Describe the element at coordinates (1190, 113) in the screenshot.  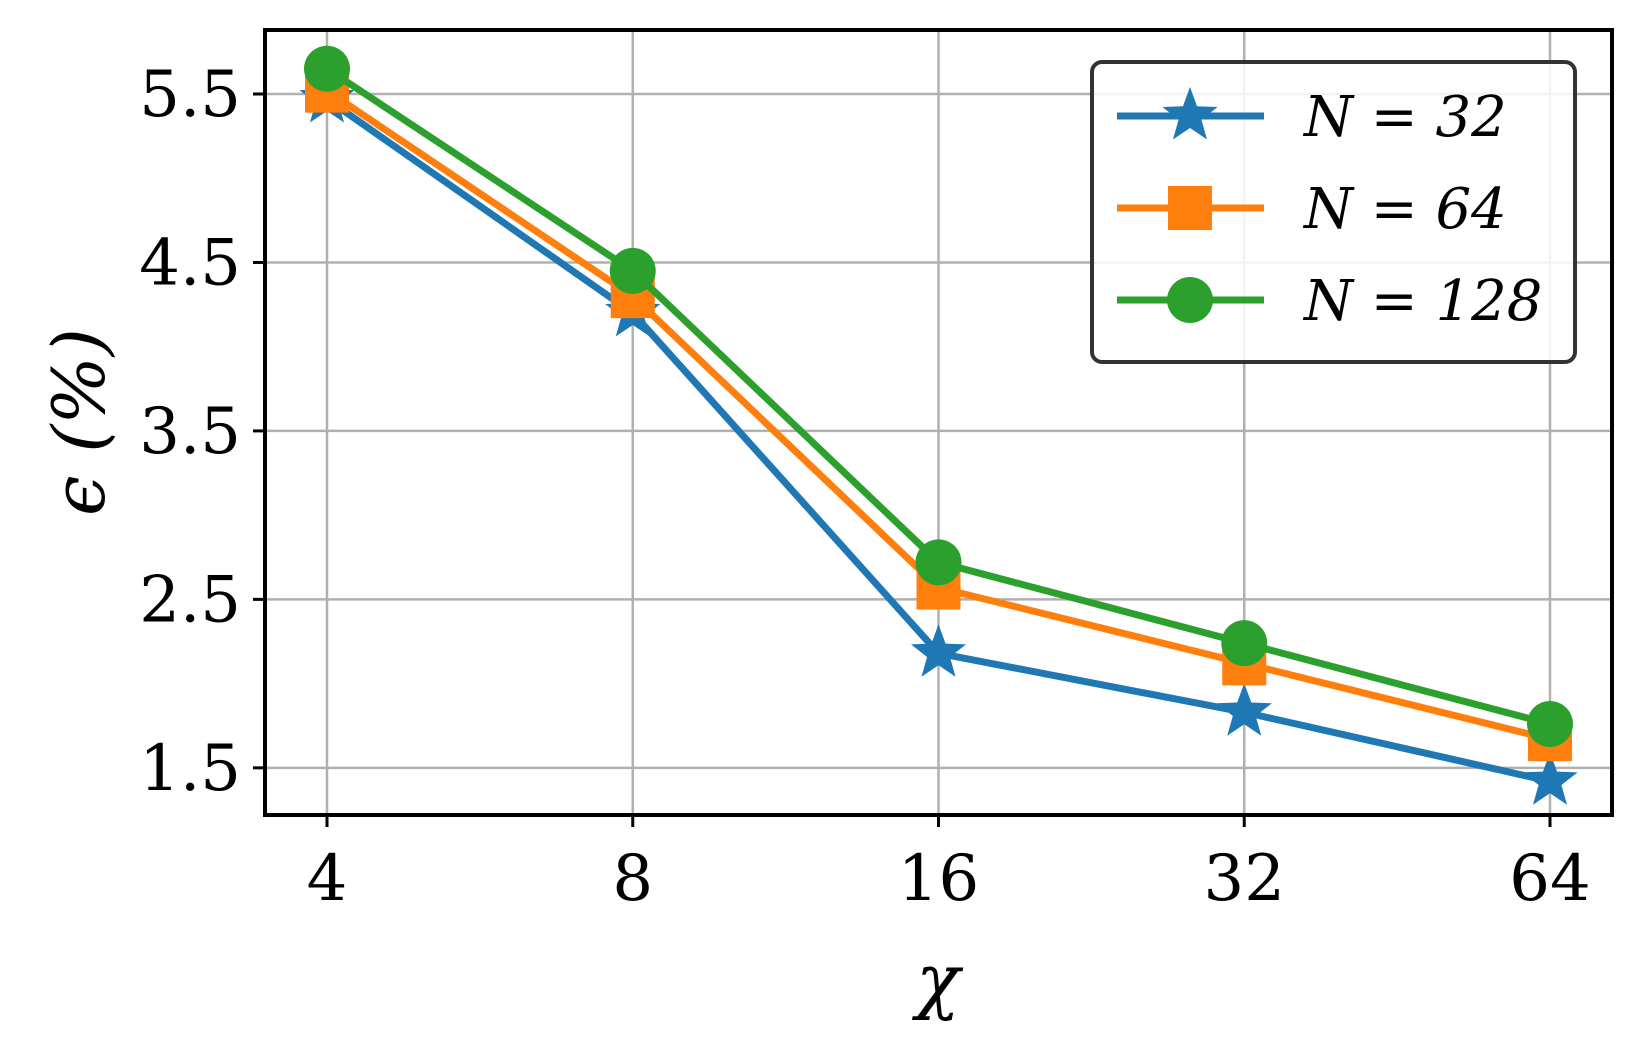
I see `legend-marker-star` at that location.